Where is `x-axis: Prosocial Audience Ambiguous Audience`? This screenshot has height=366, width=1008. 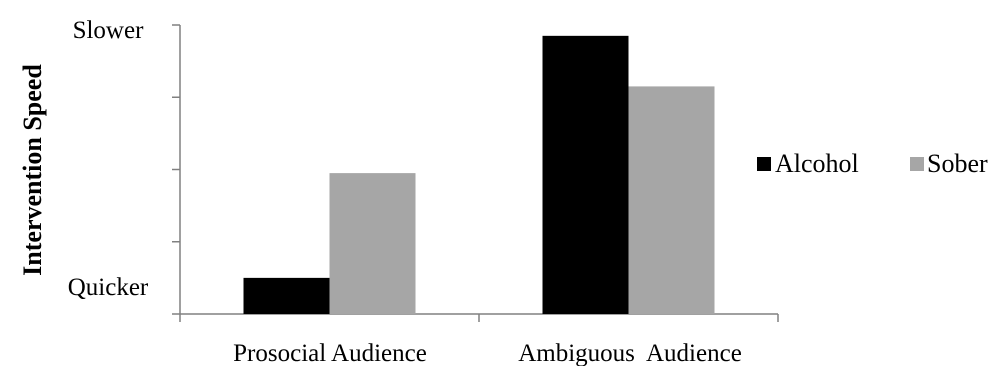 x-axis: Prosocial Audience Ambiguous Audience is located at coordinates (479, 339).